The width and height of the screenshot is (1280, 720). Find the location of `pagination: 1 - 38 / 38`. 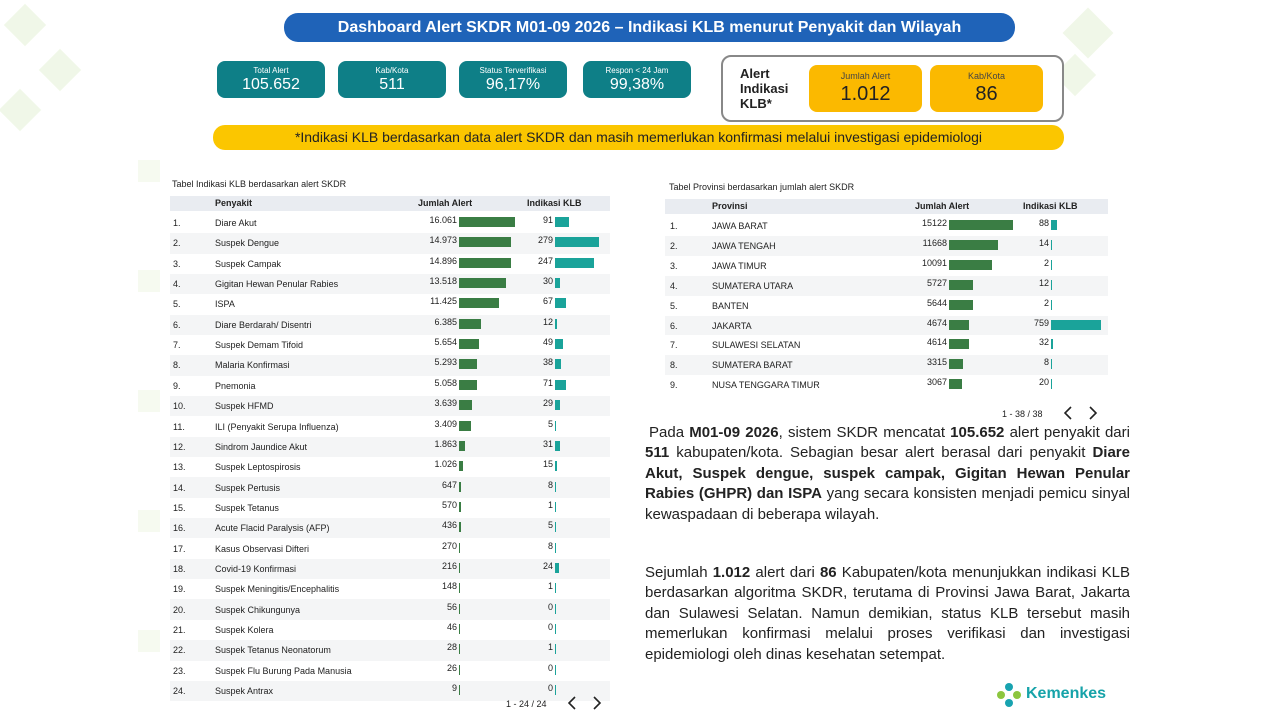

pagination: 1 - 38 / 38 is located at coordinates (1022, 414).